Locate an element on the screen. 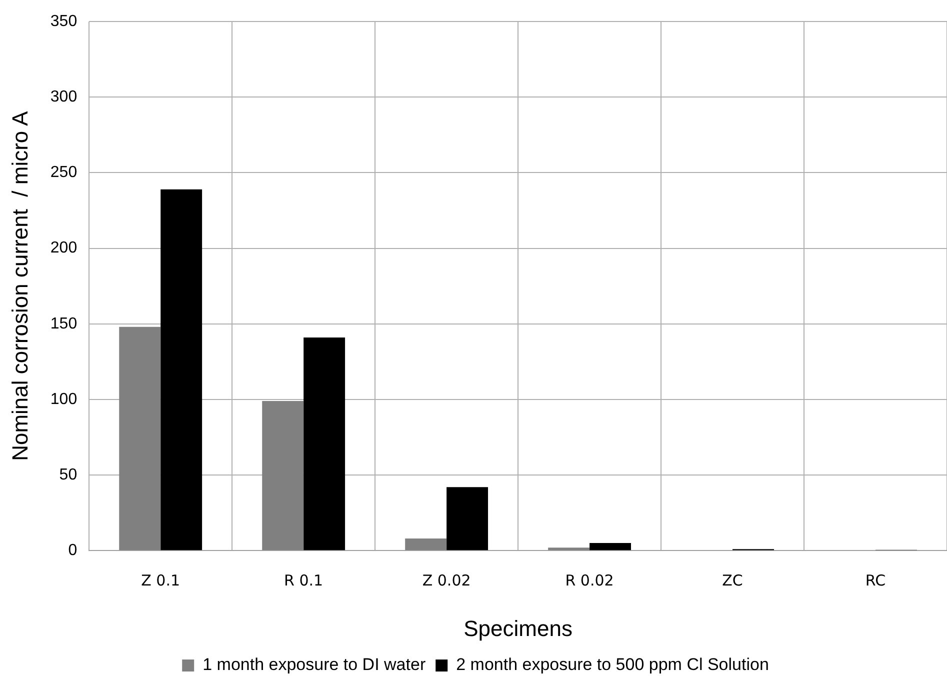  y-tick-label: 250 is located at coordinates (64, 173).